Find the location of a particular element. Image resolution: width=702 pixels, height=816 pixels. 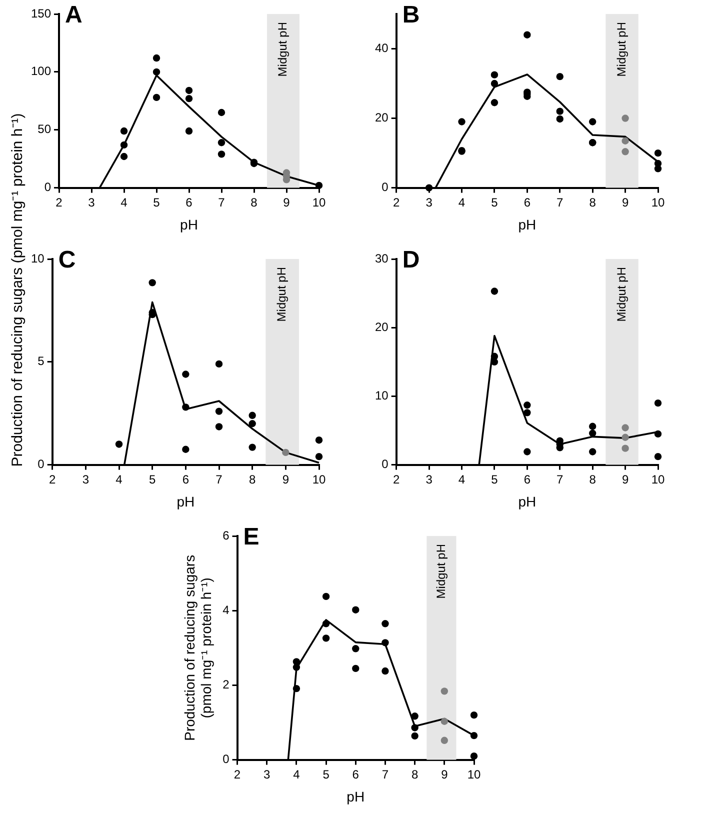

y-tick-label: 100 is located at coordinates (41, 71).